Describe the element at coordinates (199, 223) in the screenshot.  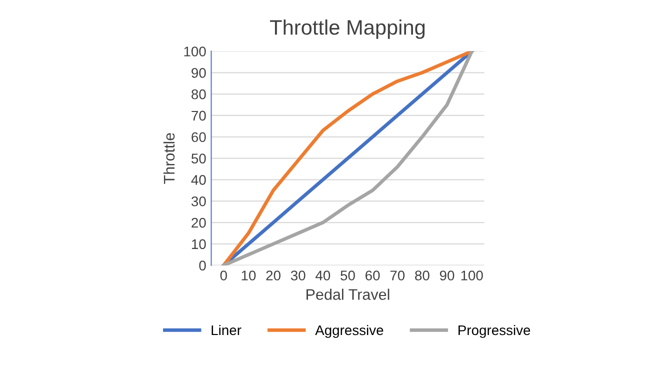
I see `y-tick-label: 20` at that location.